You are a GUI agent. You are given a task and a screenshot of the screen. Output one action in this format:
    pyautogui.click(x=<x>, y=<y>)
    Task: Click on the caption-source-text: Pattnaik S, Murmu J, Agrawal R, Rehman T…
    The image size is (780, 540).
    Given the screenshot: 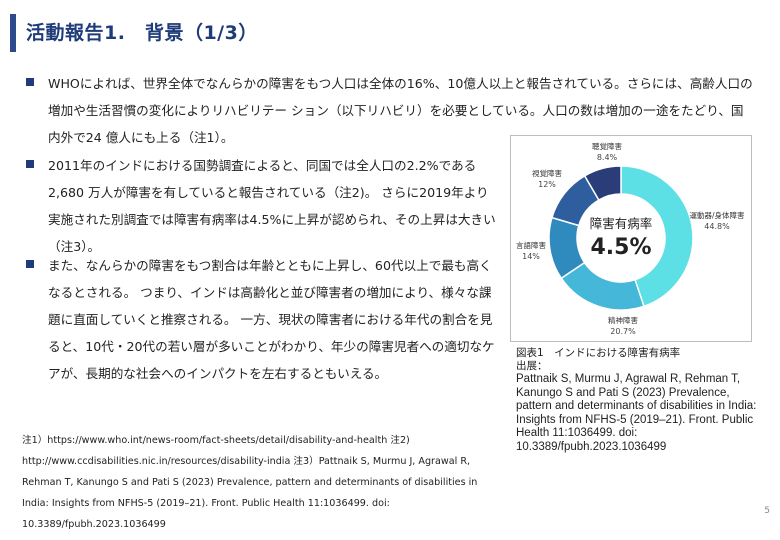 What is the action you would take?
    pyautogui.click(x=636, y=413)
    